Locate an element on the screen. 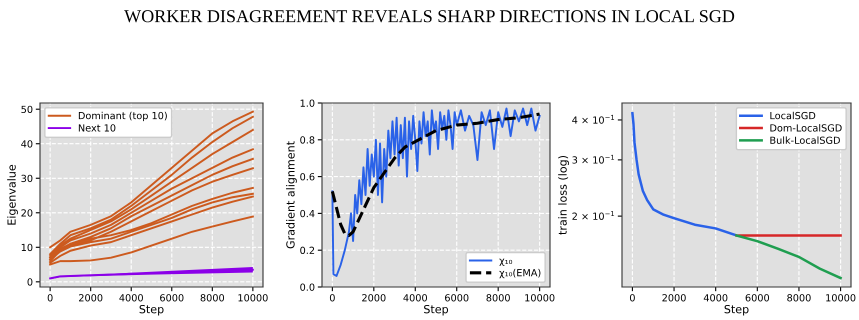 This screenshot has width=859, height=320. y-tick-label: 20 is located at coordinates (26, 213).